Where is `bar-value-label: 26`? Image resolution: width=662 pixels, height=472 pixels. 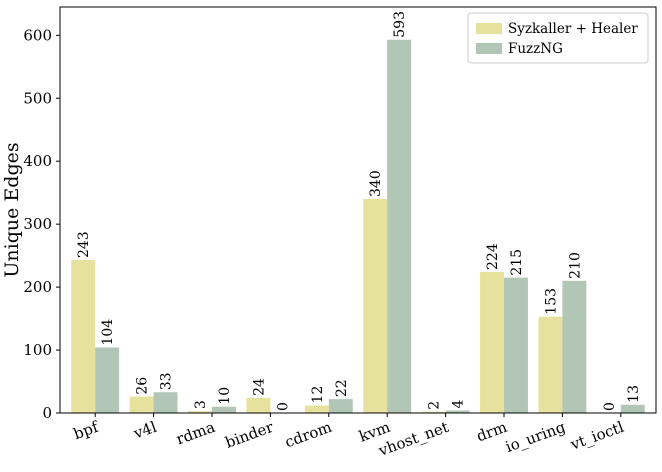 bar-value-label: 26 is located at coordinates (143, 386).